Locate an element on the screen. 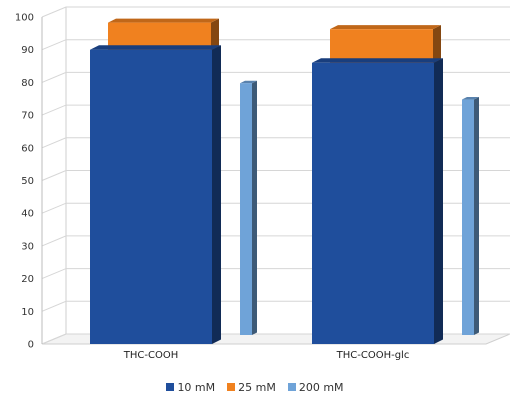 The width and height of the screenshot is (510, 395). legend-item: 25 mM is located at coordinates (251, 387).